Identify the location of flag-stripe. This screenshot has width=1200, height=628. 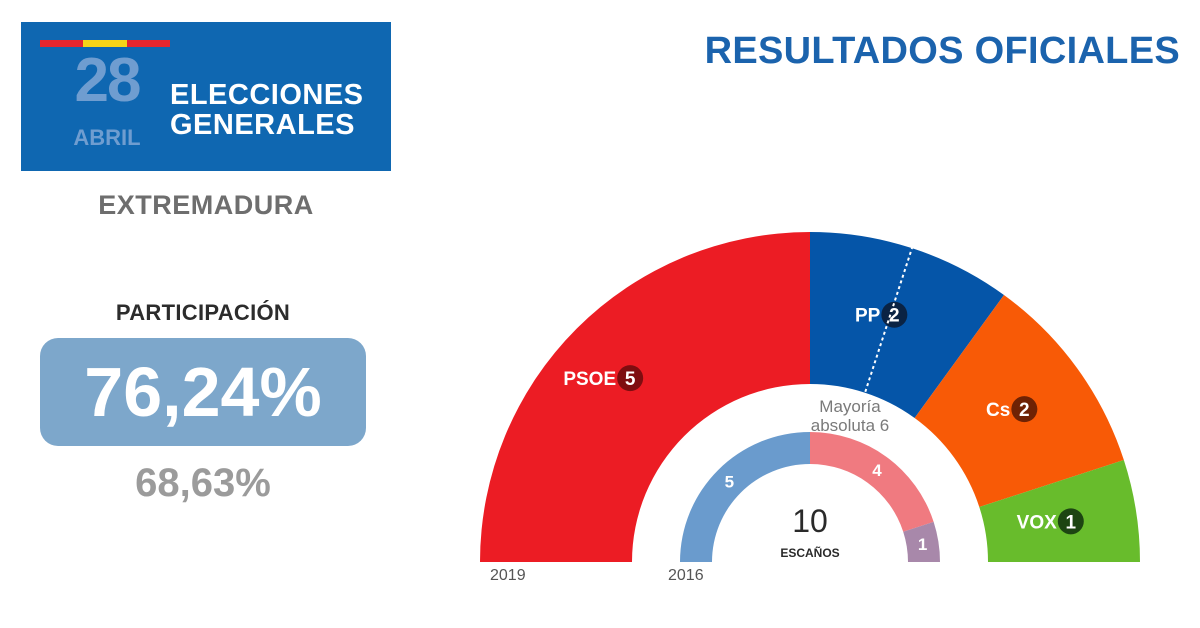
(105, 43).